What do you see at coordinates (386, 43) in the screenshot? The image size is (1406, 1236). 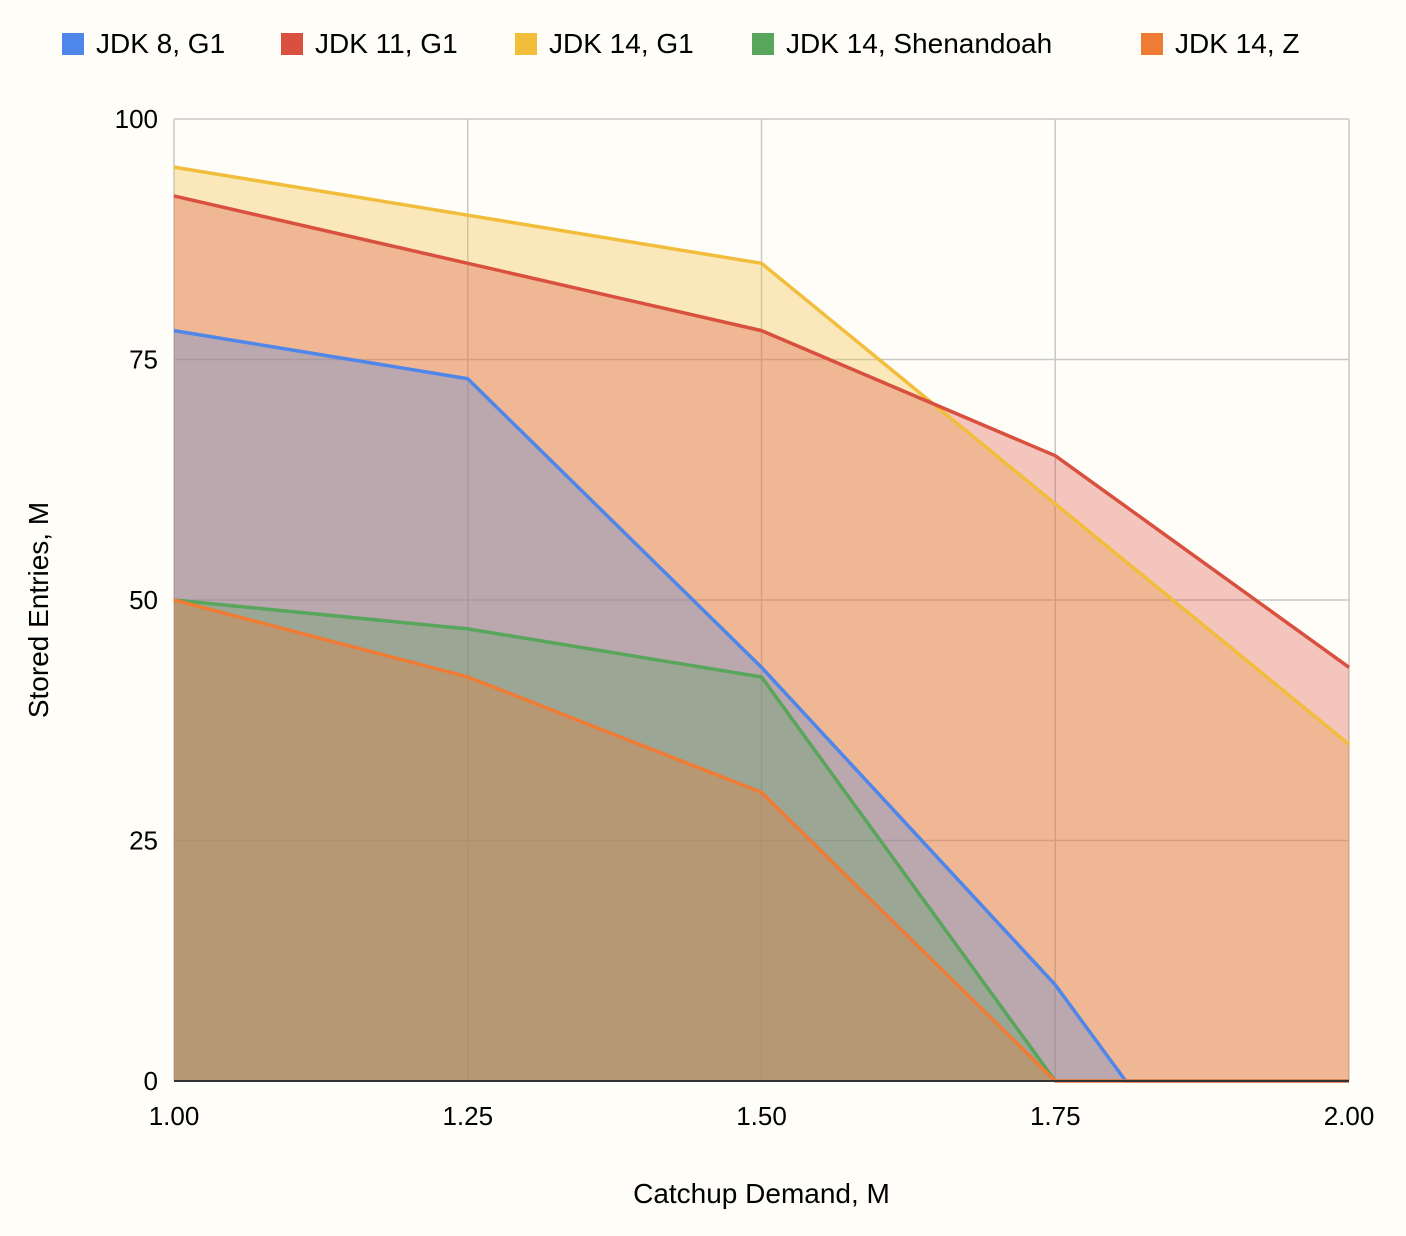 I see `legend-label: JDK 11, G1` at bounding box center [386, 43].